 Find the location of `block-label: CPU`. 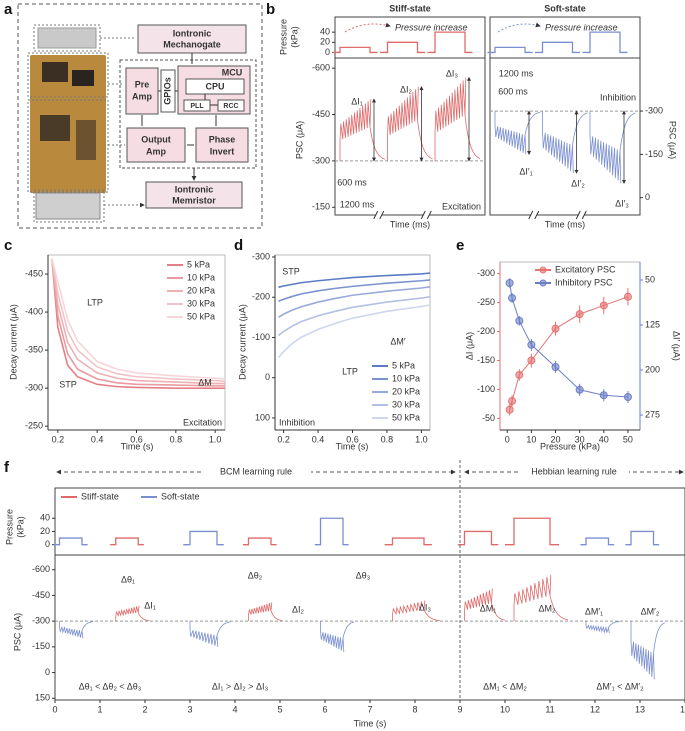

block-label: CPU is located at coordinates (214, 86).